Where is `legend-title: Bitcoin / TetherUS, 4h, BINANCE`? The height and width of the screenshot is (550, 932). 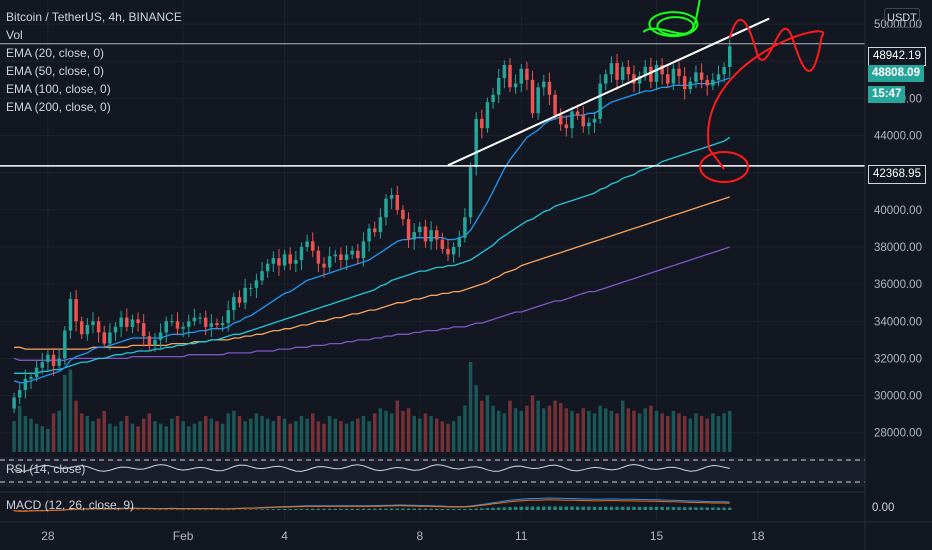 legend-title: Bitcoin / TetherUS, 4h, BINANCE is located at coordinates (94, 17).